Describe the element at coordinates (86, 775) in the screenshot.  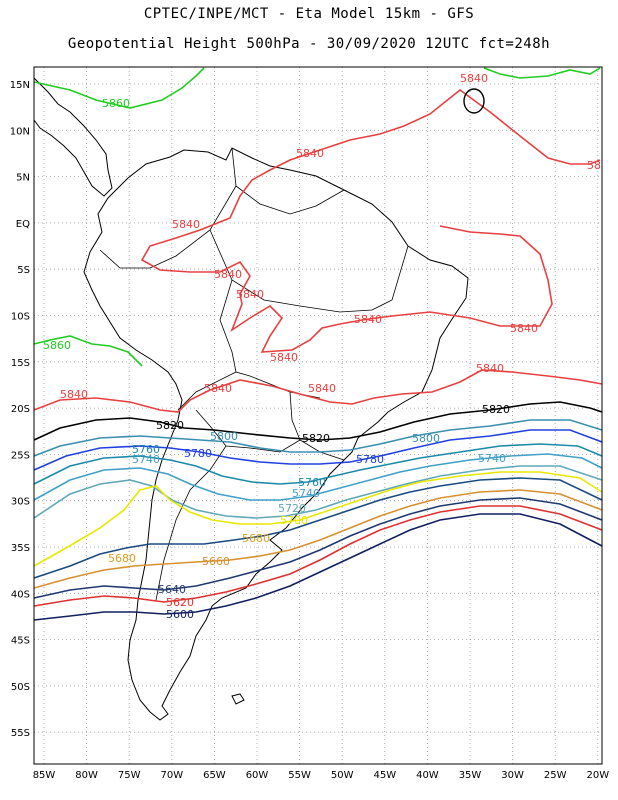
I see `longitude-tick-label: 80W` at that location.